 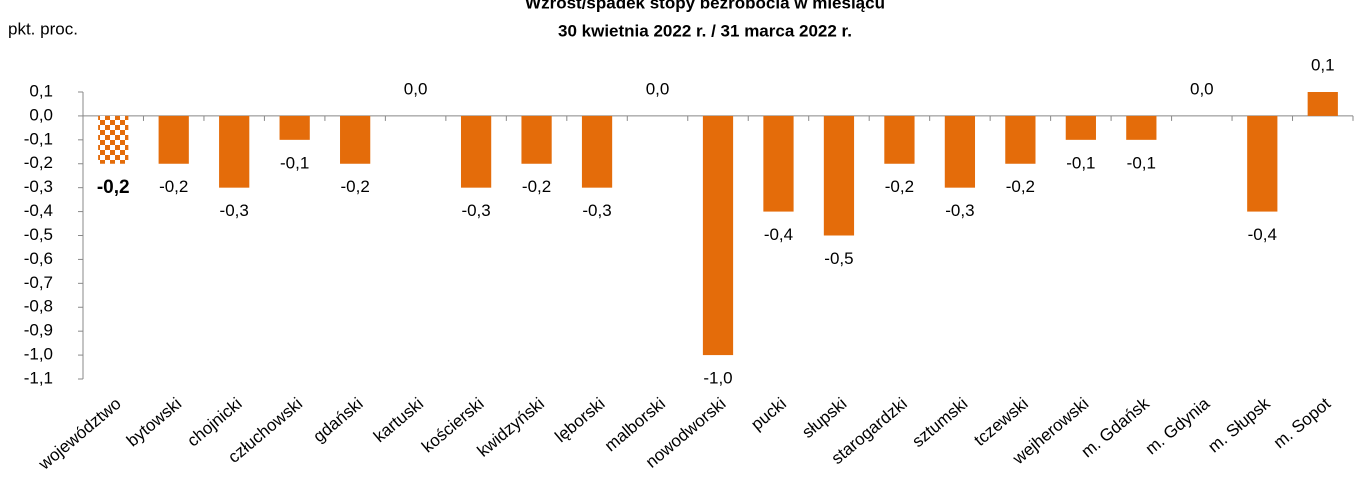 I want to click on y-tick-label: -0,7, so click(x=38, y=282).